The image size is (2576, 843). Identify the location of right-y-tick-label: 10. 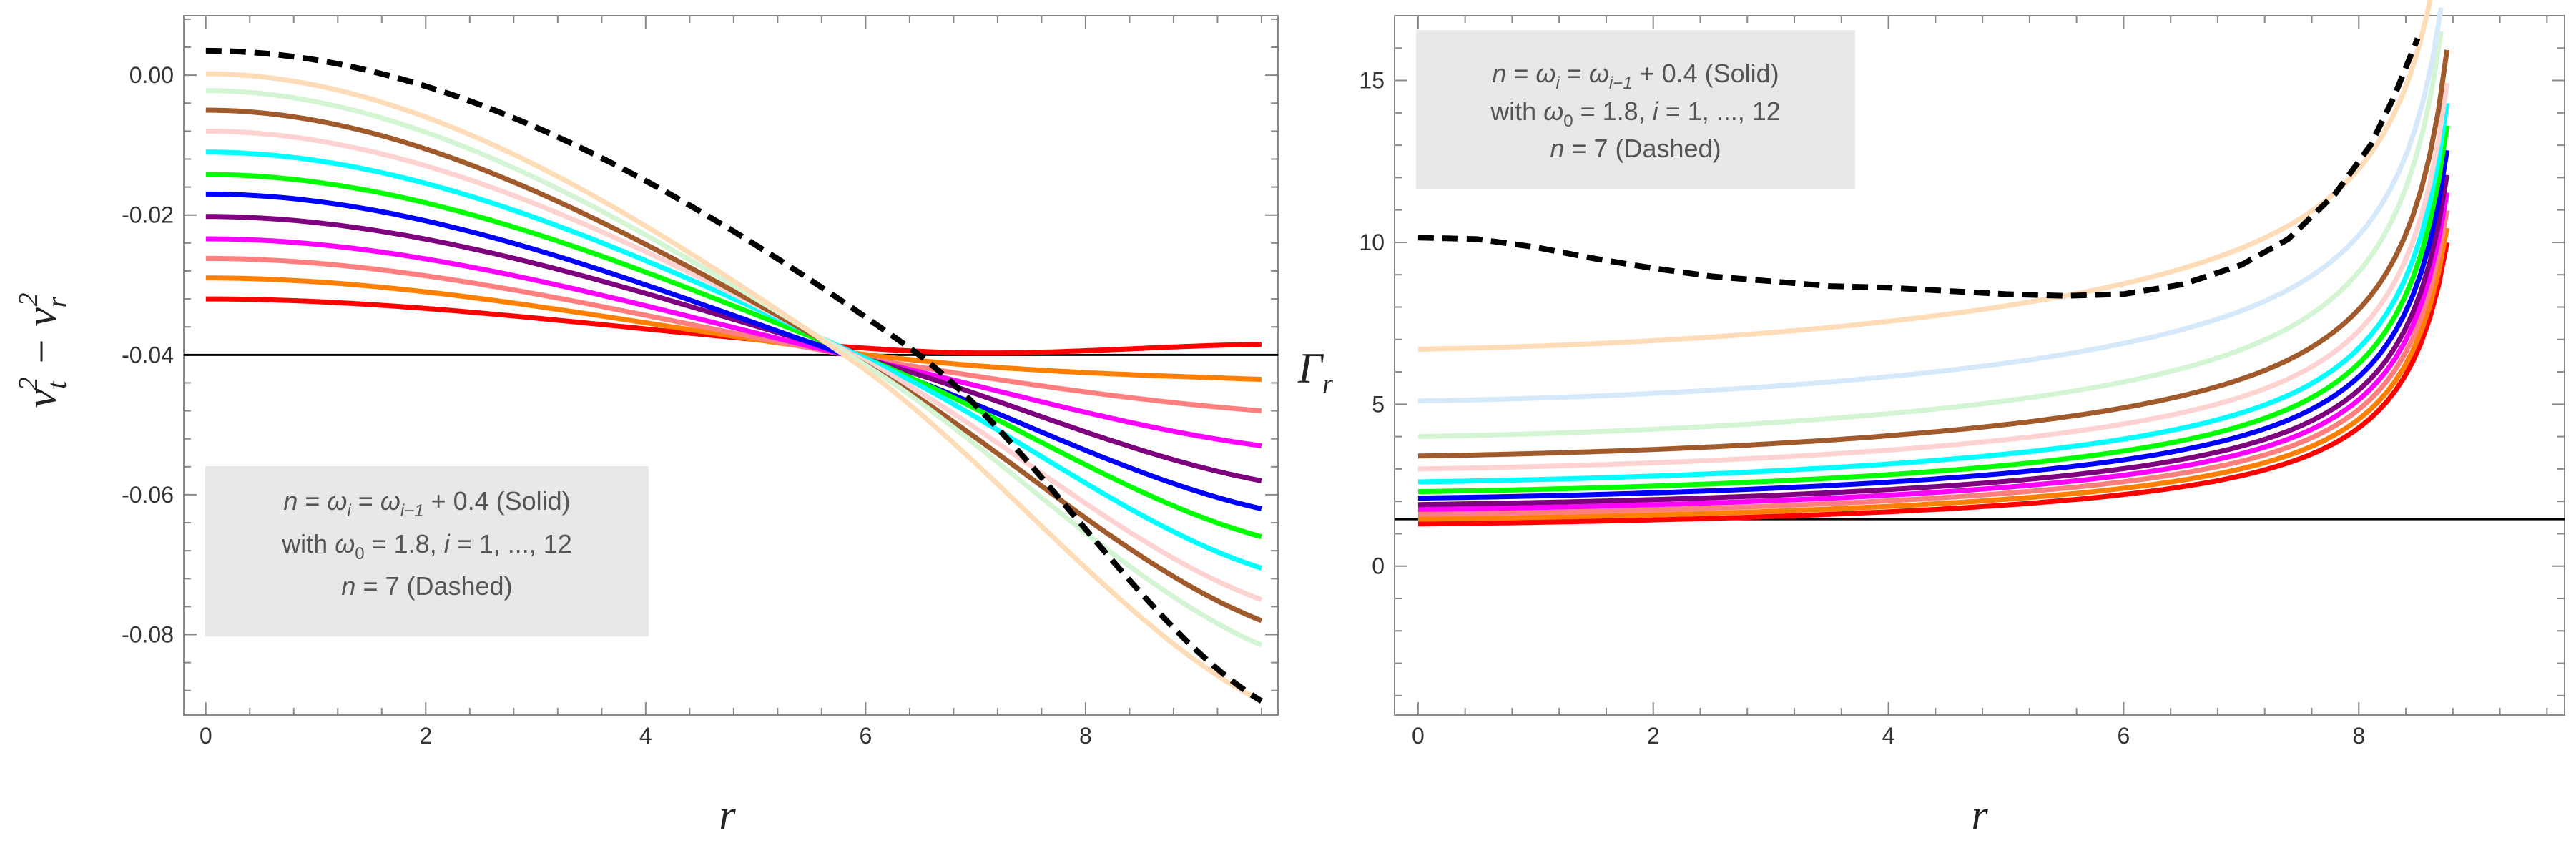
(1372, 242).